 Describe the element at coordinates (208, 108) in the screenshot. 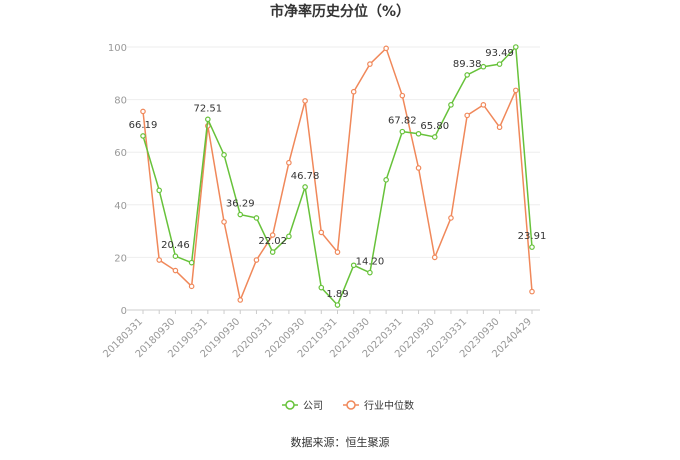

I see `data-label: 72.51` at that location.